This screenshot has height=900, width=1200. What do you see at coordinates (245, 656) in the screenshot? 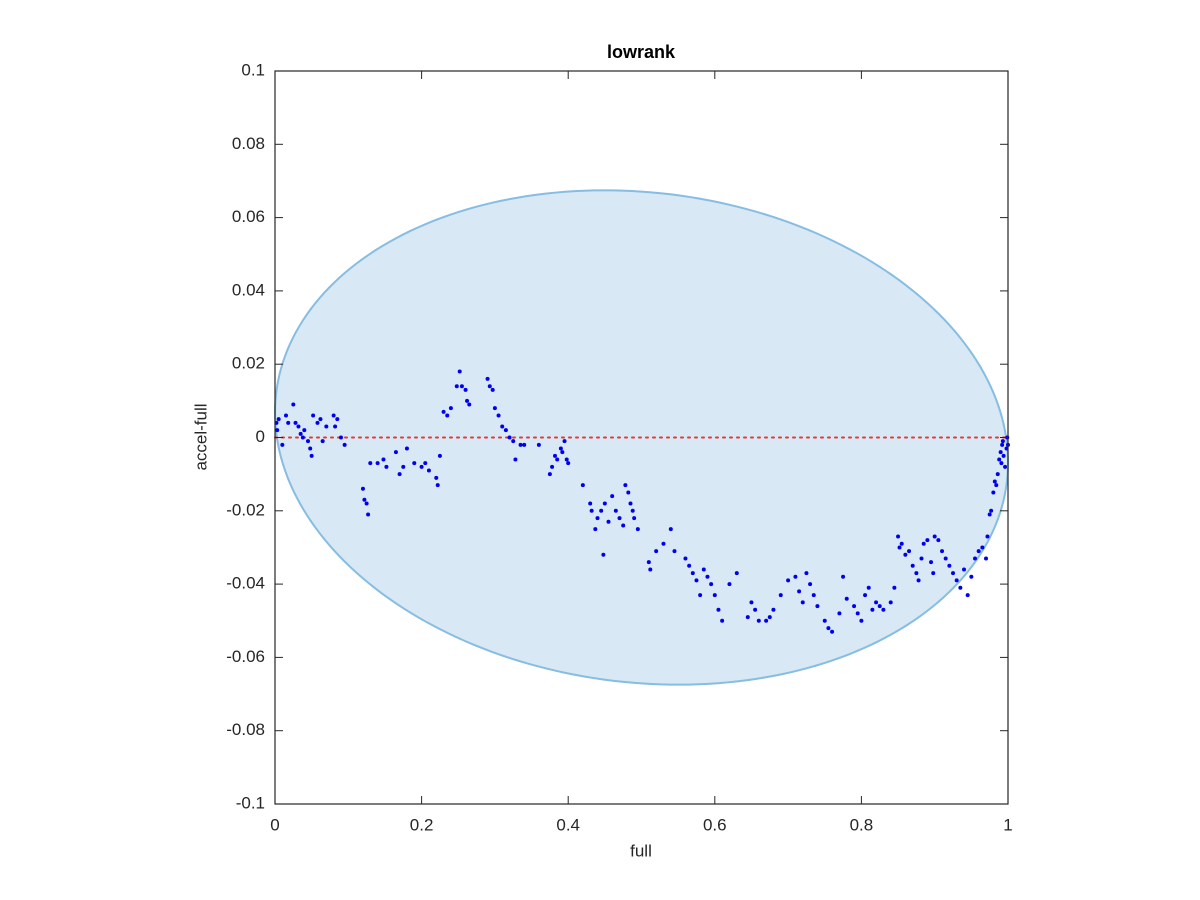
I see `y-tick-label: -0.06` at bounding box center [245, 656].